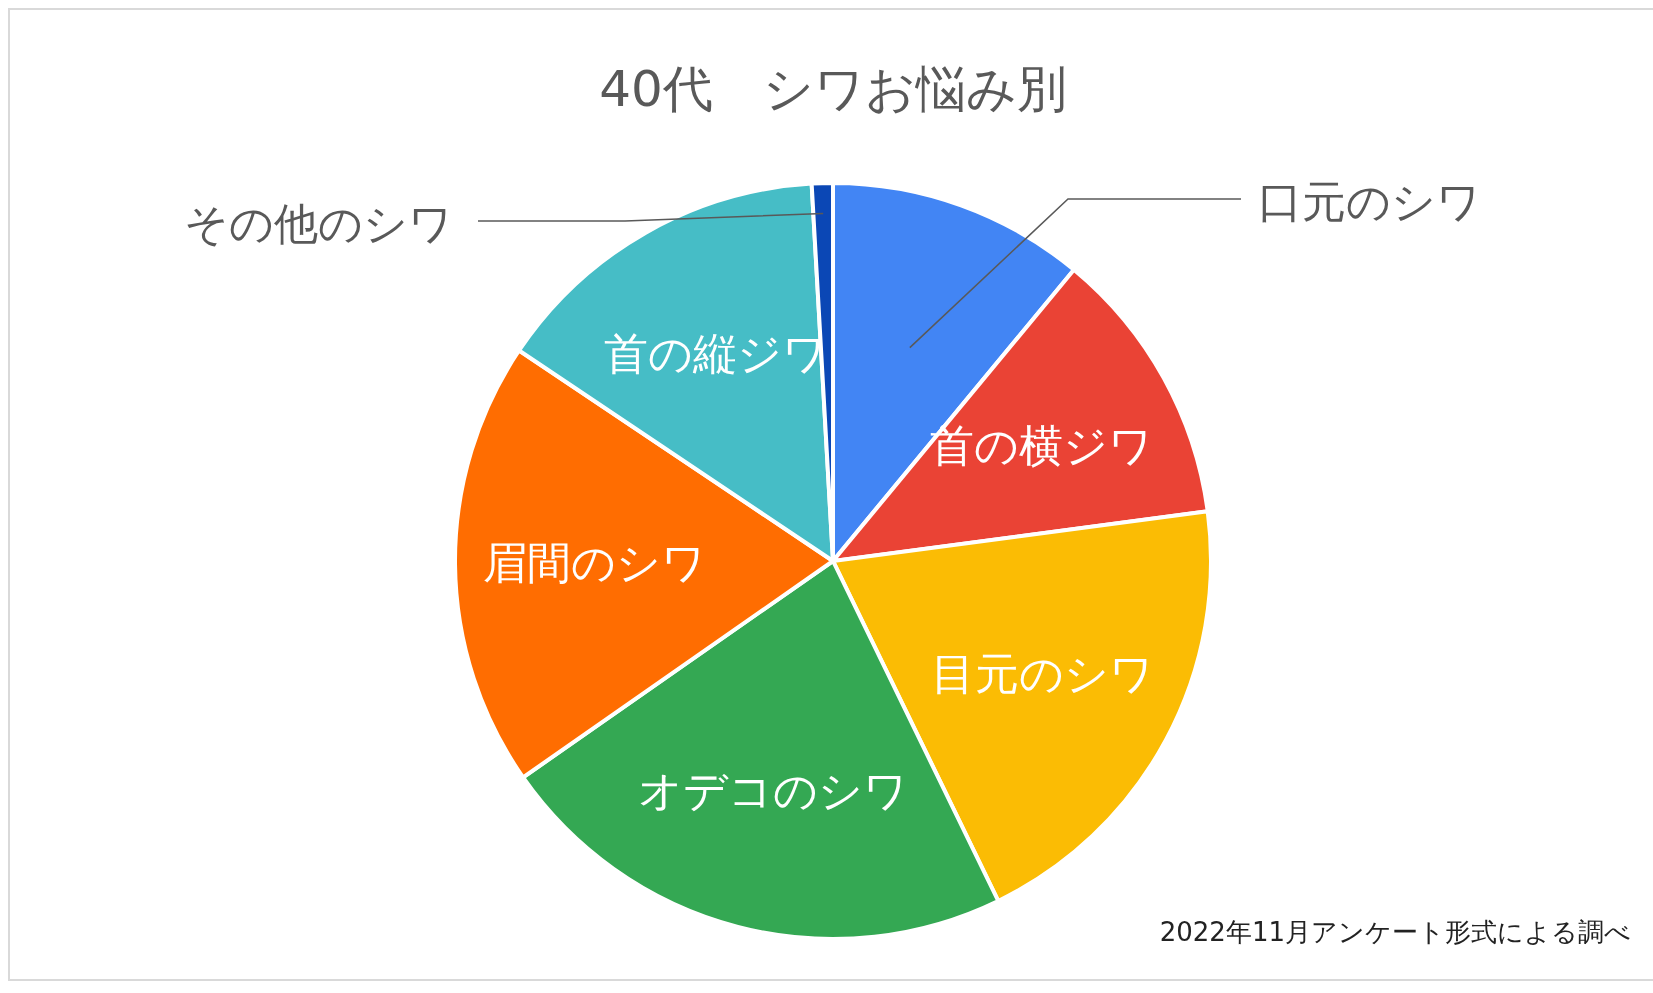  What do you see at coordinates (595, 563) in the screenshot?
I see `slice-label: 眉間のシワ` at bounding box center [595, 563].